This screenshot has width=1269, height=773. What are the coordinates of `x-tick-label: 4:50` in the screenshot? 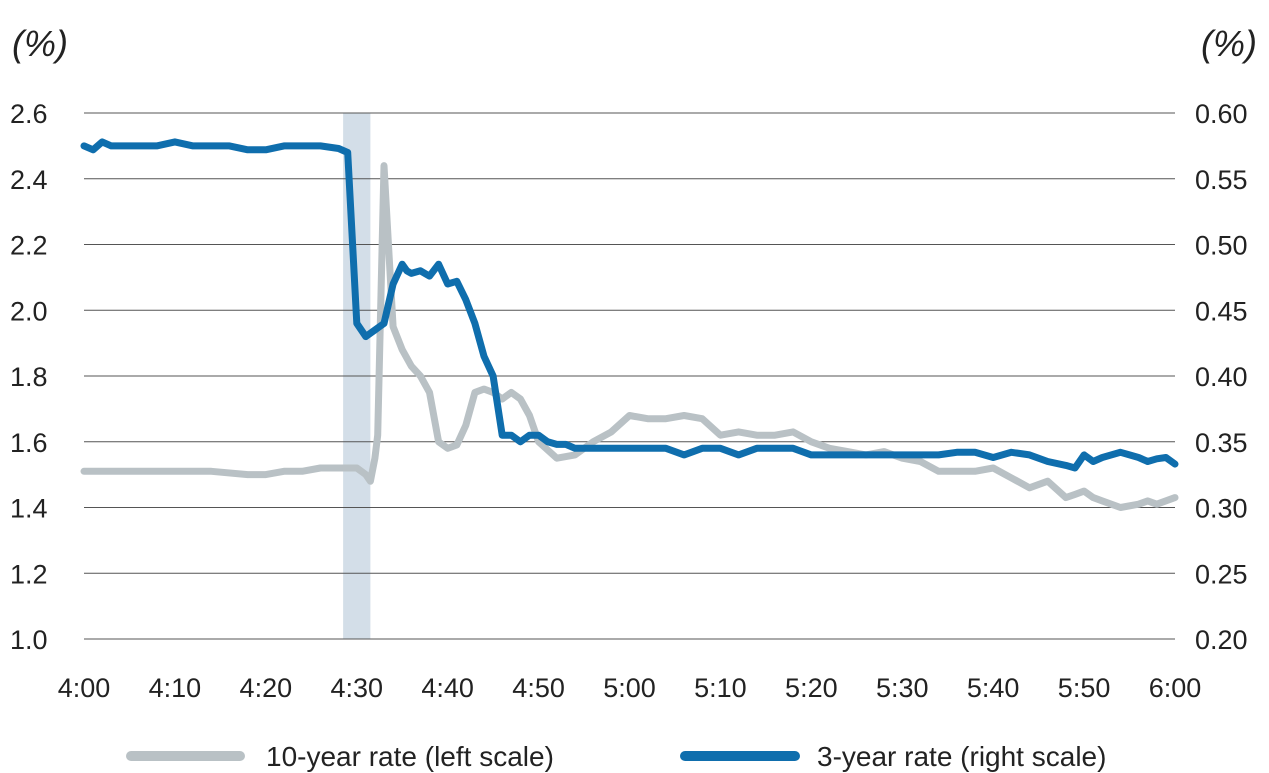 It's located at (538, 688).